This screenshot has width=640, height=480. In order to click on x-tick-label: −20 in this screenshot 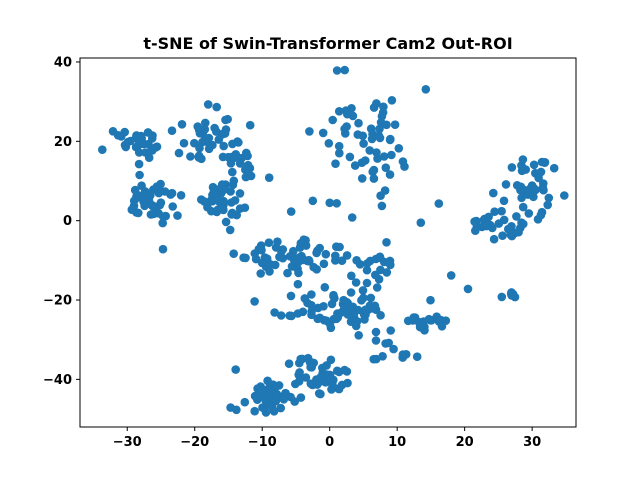, I will do `click(194, 442)`.